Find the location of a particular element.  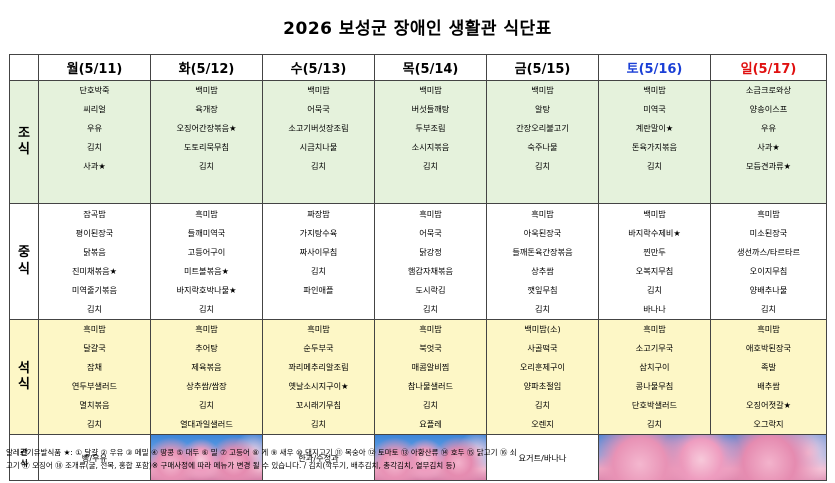

menu-item: 옛날소시지구이★ is located at coordinates (318, 386).